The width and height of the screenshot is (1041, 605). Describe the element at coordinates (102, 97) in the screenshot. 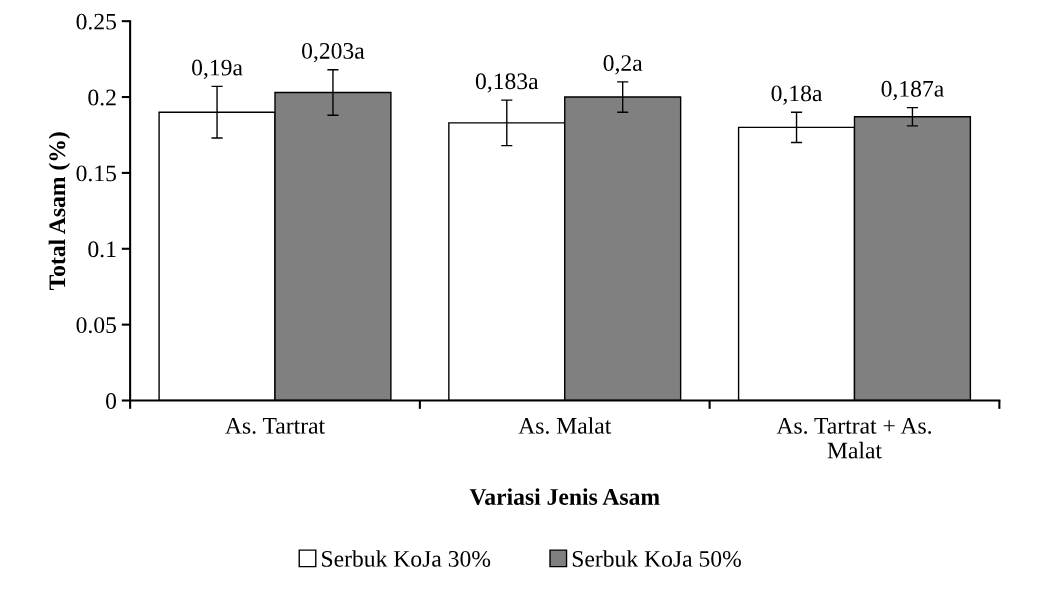

I see `y-tick-label: 0.2` at that location.